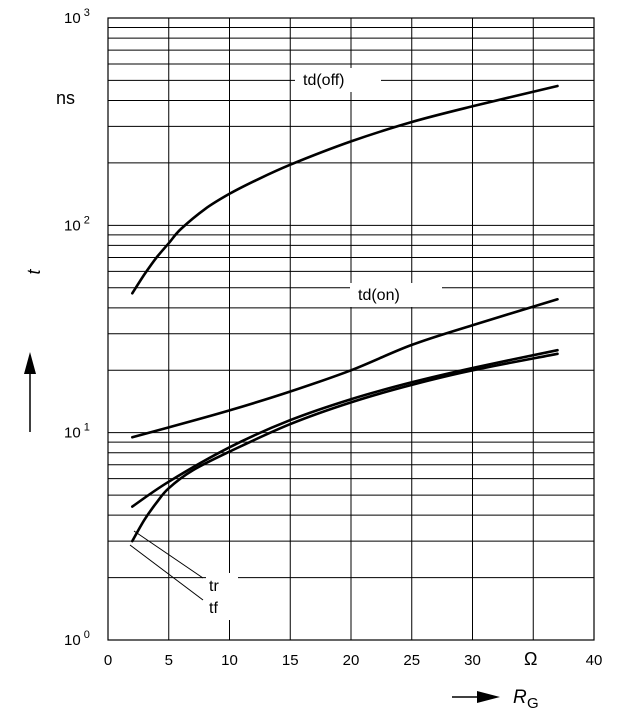 The image size is (619, 713). What do you see at coordinates (213, 608) in the screenshot?
I see `series-label-tf: tf` at bounding box center [213, 608].